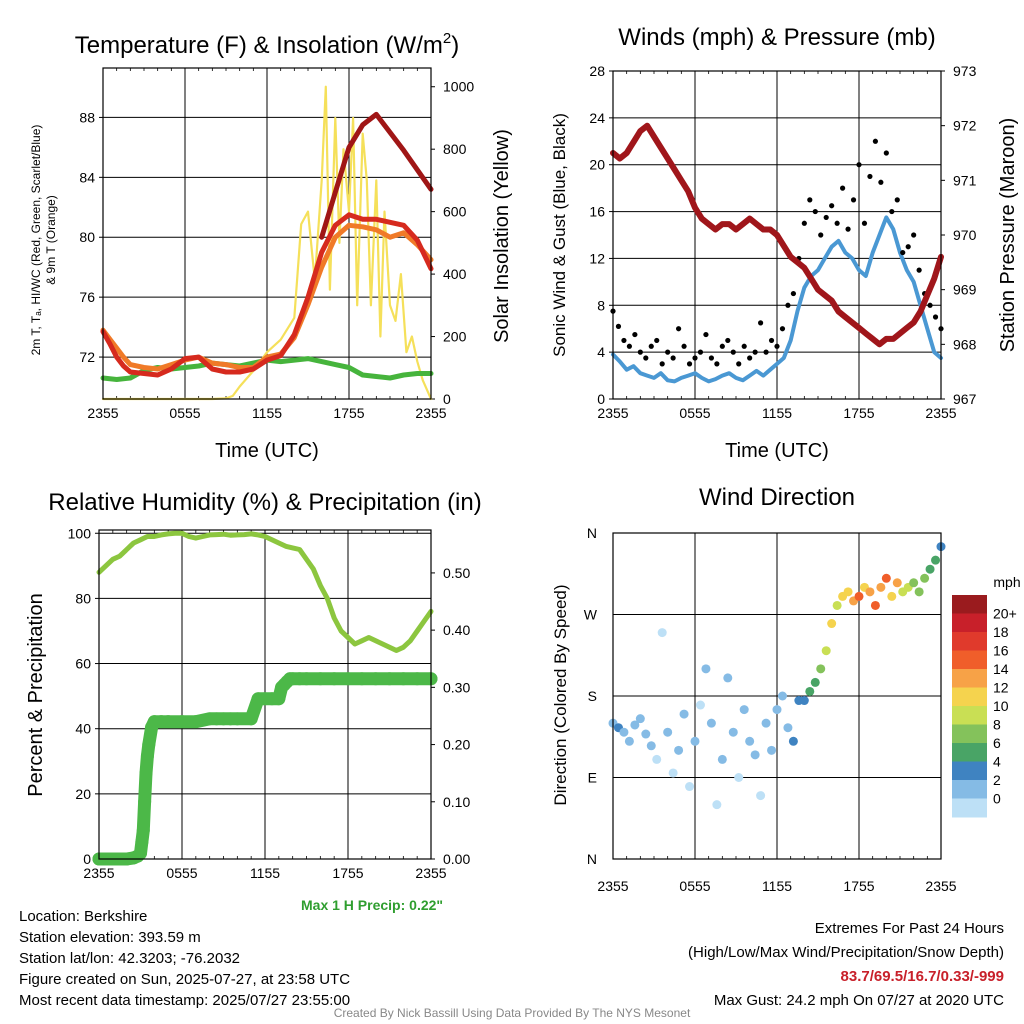 The height and width of the screenshot is (1024, 1024). What do you see at coordinates (456, 630) in the screenshot?
I see `y2-tick-label: 0.40` at bounding box center [456, 630].